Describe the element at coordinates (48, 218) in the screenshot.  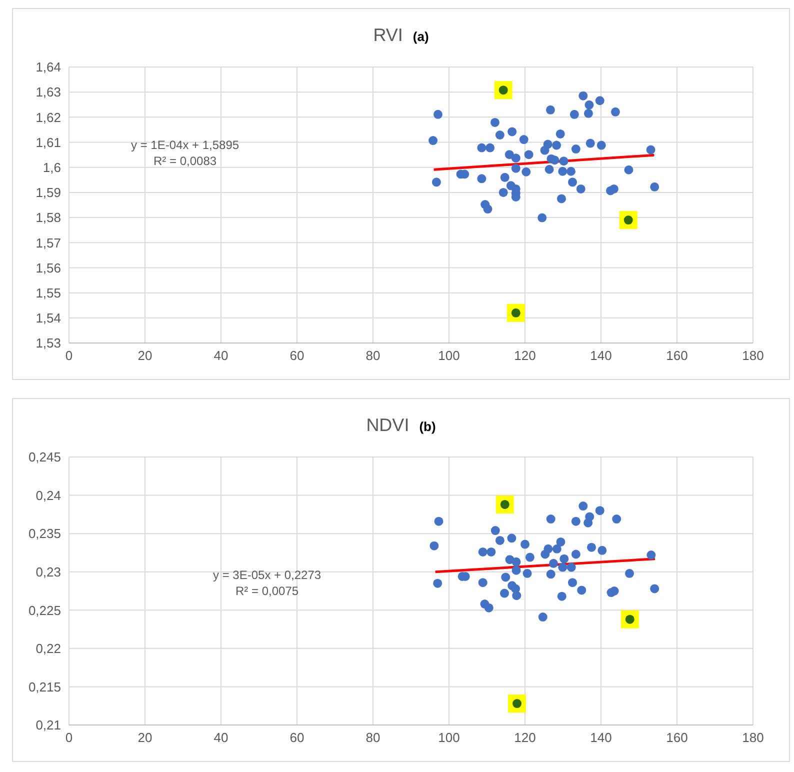
I see `y-tick-label: 1,58` at that location.